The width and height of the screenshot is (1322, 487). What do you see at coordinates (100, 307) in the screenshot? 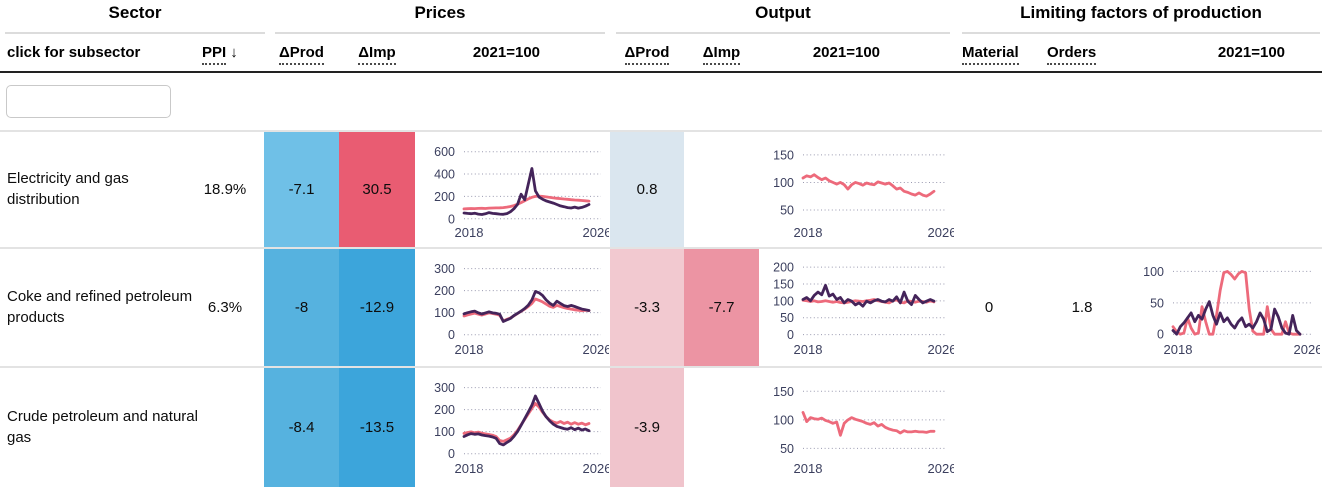
I see `sector-cell: Coke and refined petroleum products` at bounding box center [100, 307].